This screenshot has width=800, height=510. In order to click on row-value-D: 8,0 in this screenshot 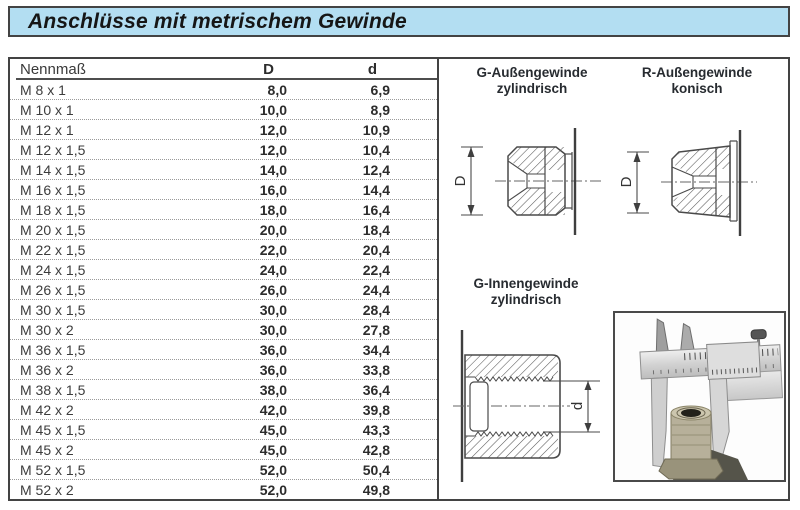, I will do `click(277, 89)`.